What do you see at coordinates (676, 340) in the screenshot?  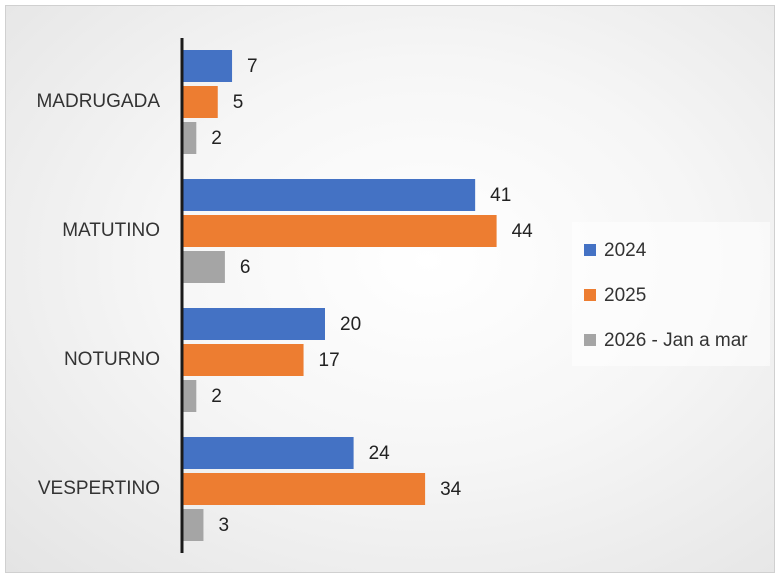 I see `legend-label: 2026 - Jan a mar` at bounding box center [676, 340].